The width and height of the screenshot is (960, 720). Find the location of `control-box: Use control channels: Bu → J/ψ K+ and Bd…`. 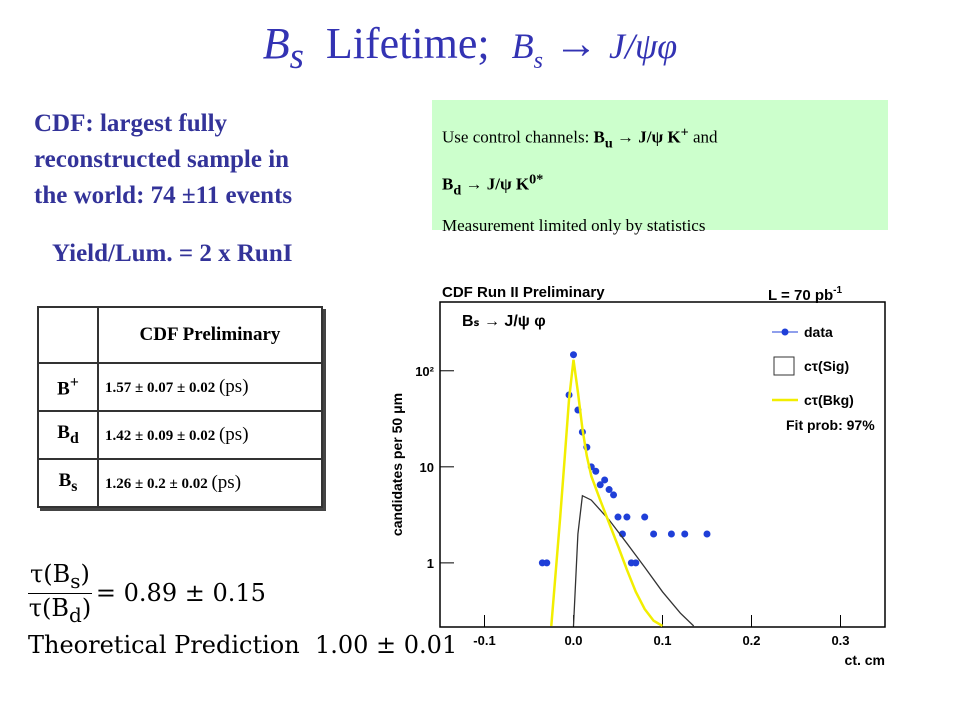

control-box: Use control channels: Bu → J/ψ K+ and Bd… is located at coordinates (660, 167).